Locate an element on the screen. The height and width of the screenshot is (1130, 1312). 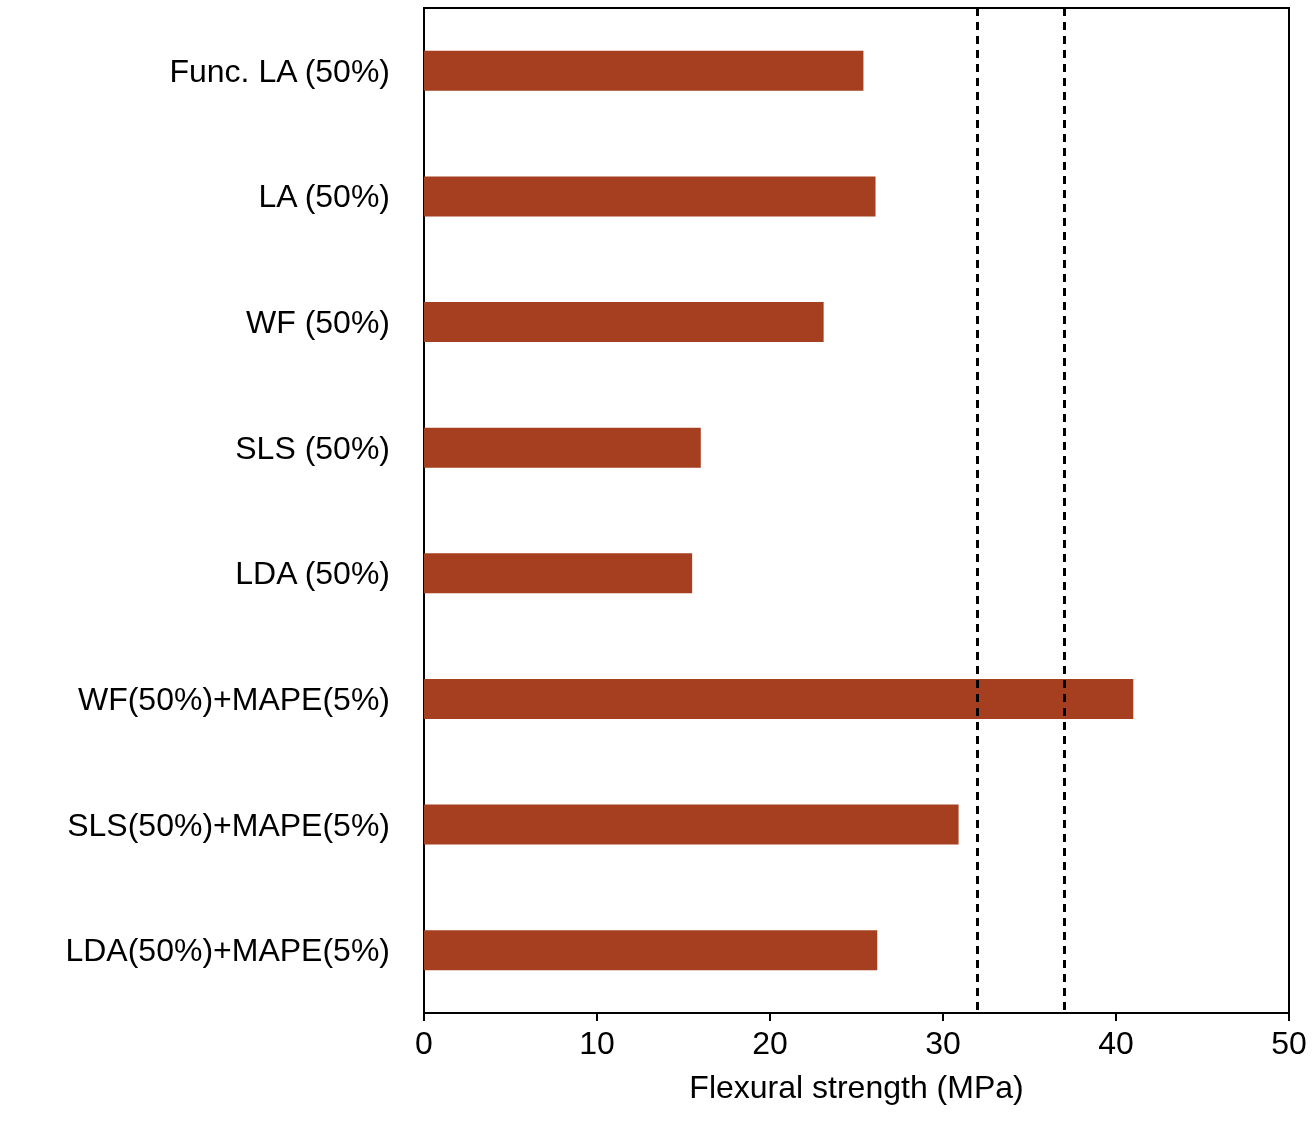
y-tick-label: WF(50%)+MAPE(5%) is located at coordinates (233, 698).